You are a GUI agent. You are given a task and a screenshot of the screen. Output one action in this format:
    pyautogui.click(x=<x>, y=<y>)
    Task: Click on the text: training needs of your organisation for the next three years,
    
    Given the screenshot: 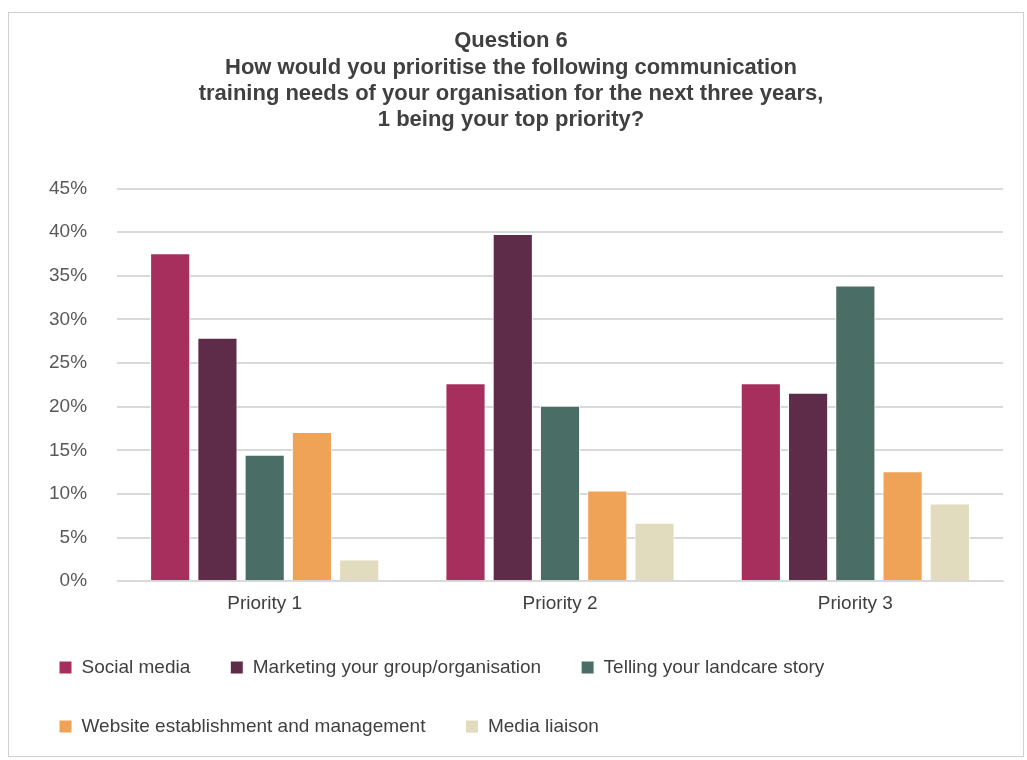 What is the action you would take?
    pyautogui.click(x=511, y=93)
    